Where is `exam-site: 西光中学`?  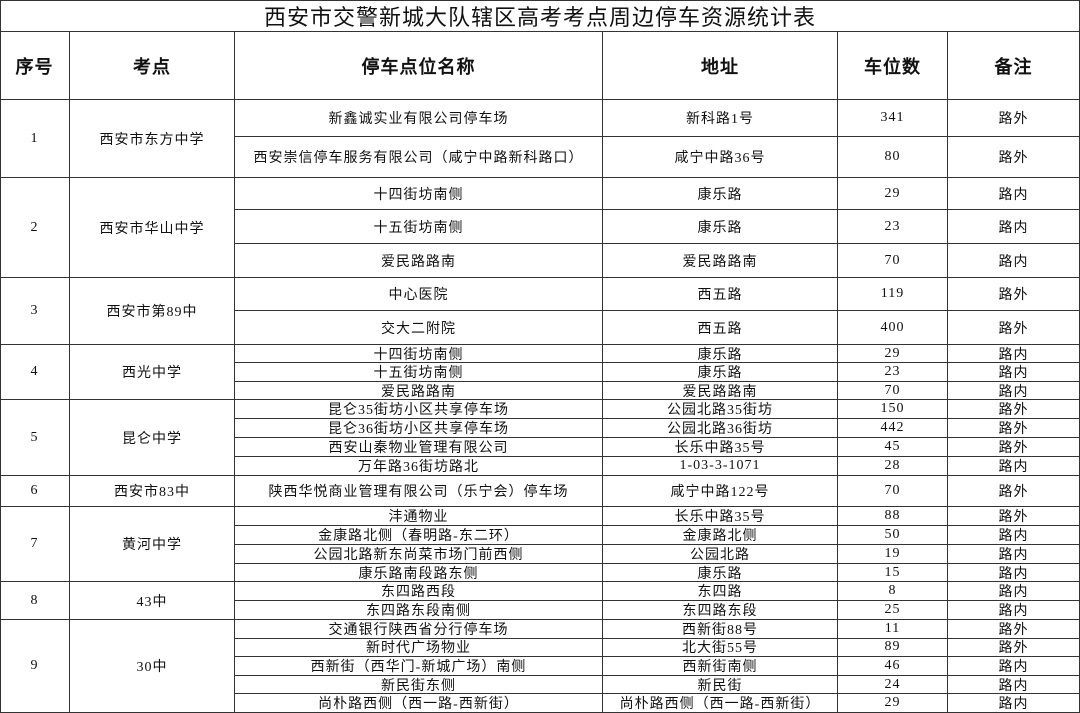 exam-site: 西光中学 is located at coordinates (152, 372).